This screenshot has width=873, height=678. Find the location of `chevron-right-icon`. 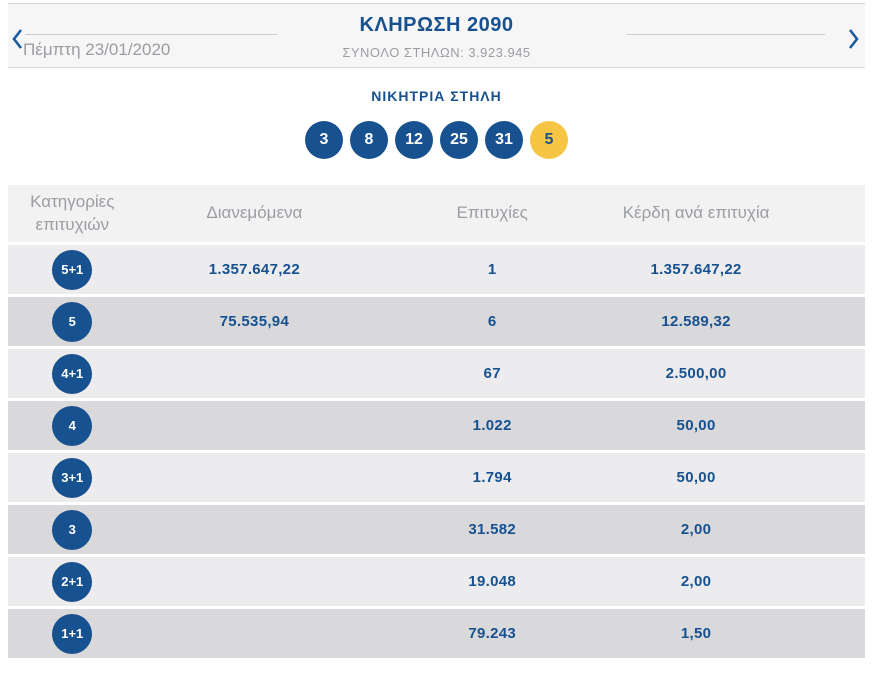

chevron-right-icon is located at coordinates (853, 39).